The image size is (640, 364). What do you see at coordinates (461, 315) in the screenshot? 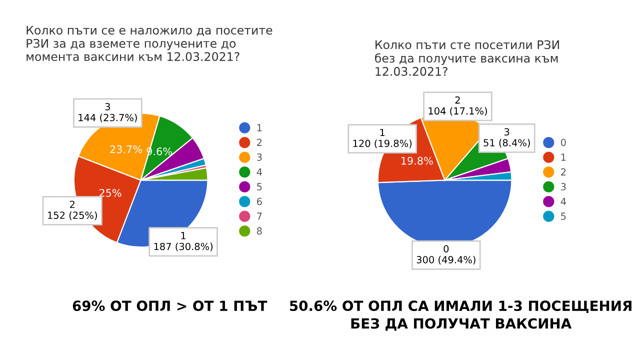
I see `text: 50.6% ОТ ОПЛ СА ИМАЛИ 1-3 ПОСЕЩЕНИЯ БЕЗ ДА ПОЛУЧАТ ВАКСИНА` at bounding box center [461, 315].